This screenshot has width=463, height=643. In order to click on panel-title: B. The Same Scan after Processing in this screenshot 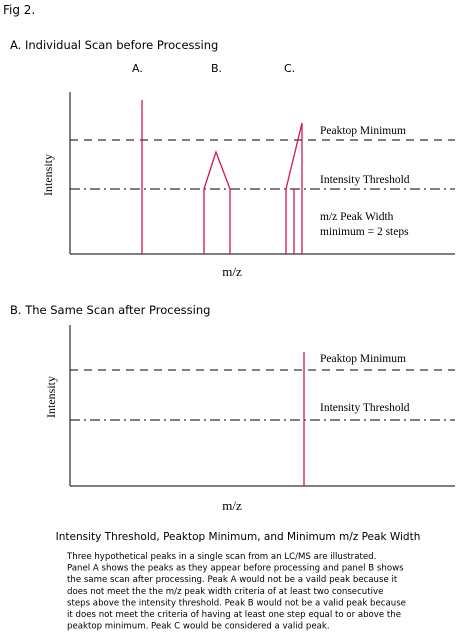, I will do `click(110, 310)`.